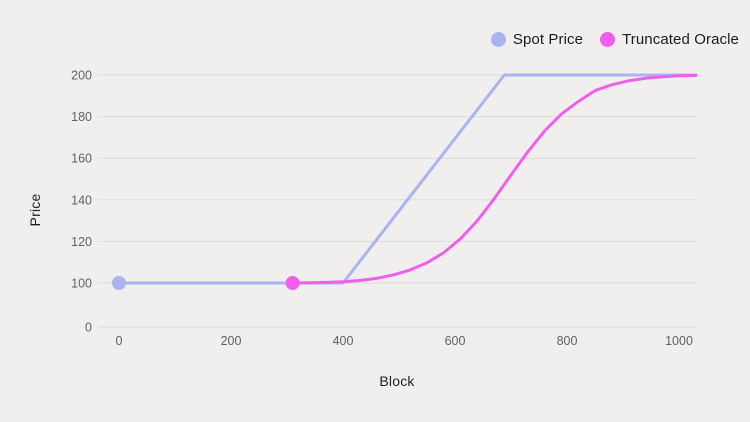  What do you see at coordinates (292, 283) in the screenshot?
I see `truncated-oracle-start-marker` at bounding box center [292, 283].